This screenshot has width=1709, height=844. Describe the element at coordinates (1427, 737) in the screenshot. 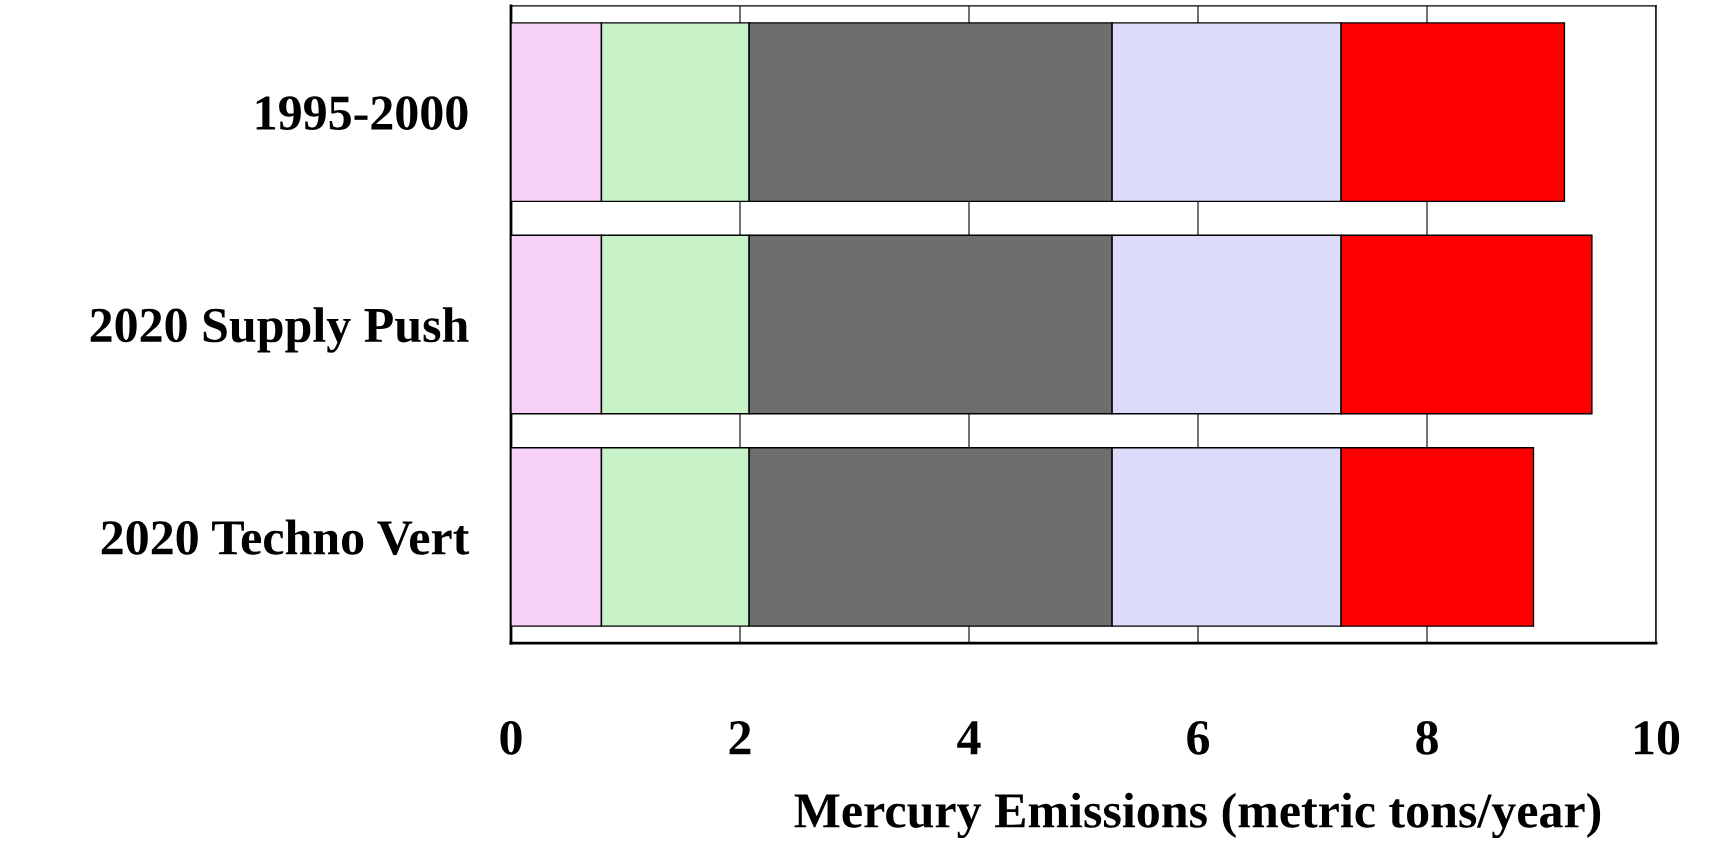

I see `x-tick-label: 8` at that location.